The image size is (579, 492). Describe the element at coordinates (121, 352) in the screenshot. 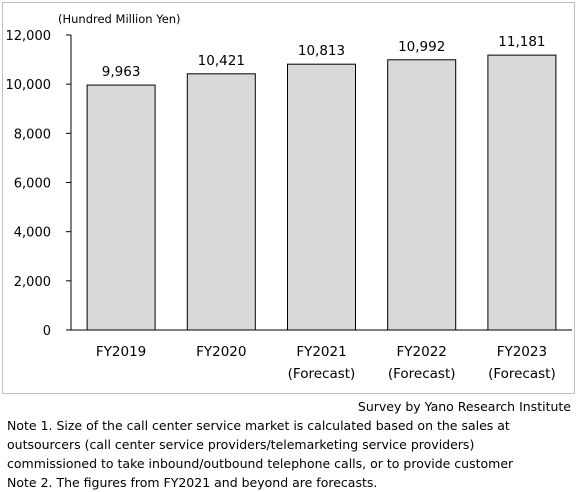

I see `x-tick-label: FY2019` at that location.